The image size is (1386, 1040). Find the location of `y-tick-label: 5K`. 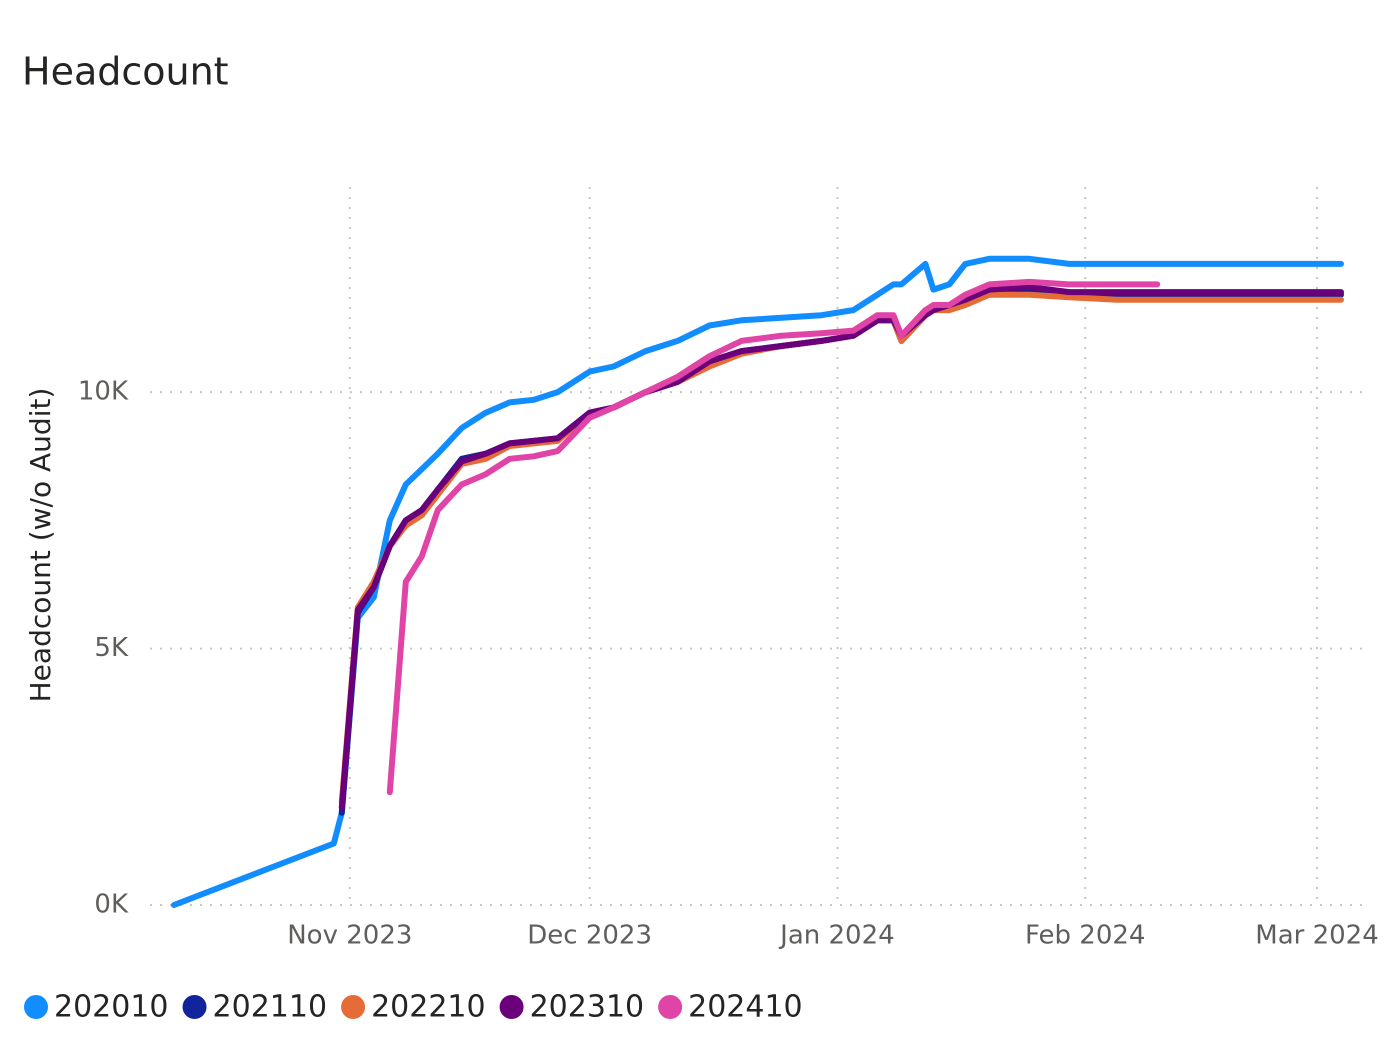

y-tick-label: 5K is located at coordinates (111, 648).